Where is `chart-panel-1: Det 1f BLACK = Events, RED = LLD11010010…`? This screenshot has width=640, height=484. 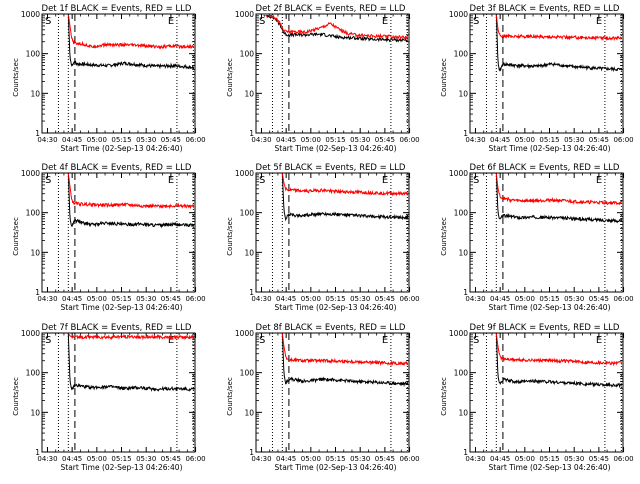 chart-panel-1: Det 1f BLACK = Events, RED = LLD11010010… is located at coordinates (109, 78).